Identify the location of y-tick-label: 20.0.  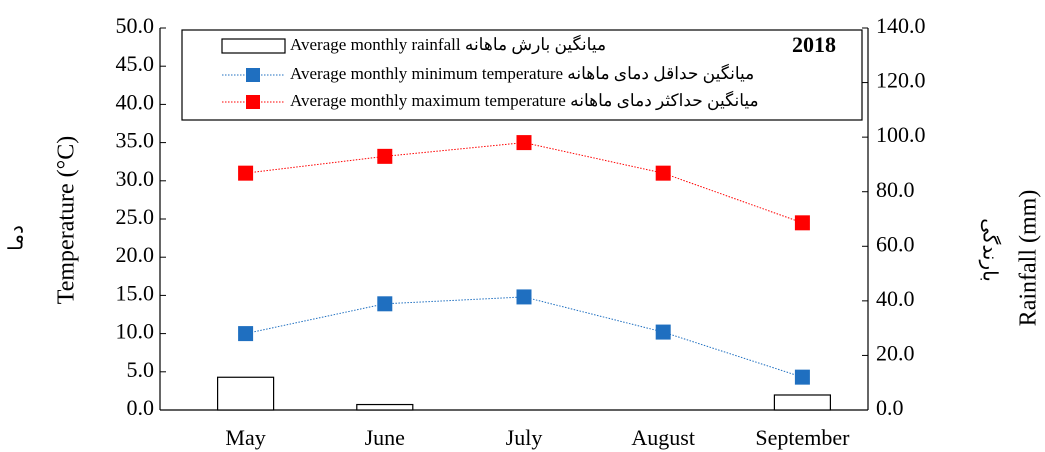
(135, 254).